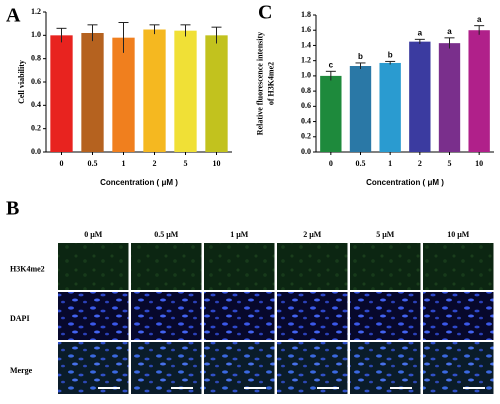  Describe the element at coordinates (331, 64) in the screenshot. I see `annotation: c` at that location.